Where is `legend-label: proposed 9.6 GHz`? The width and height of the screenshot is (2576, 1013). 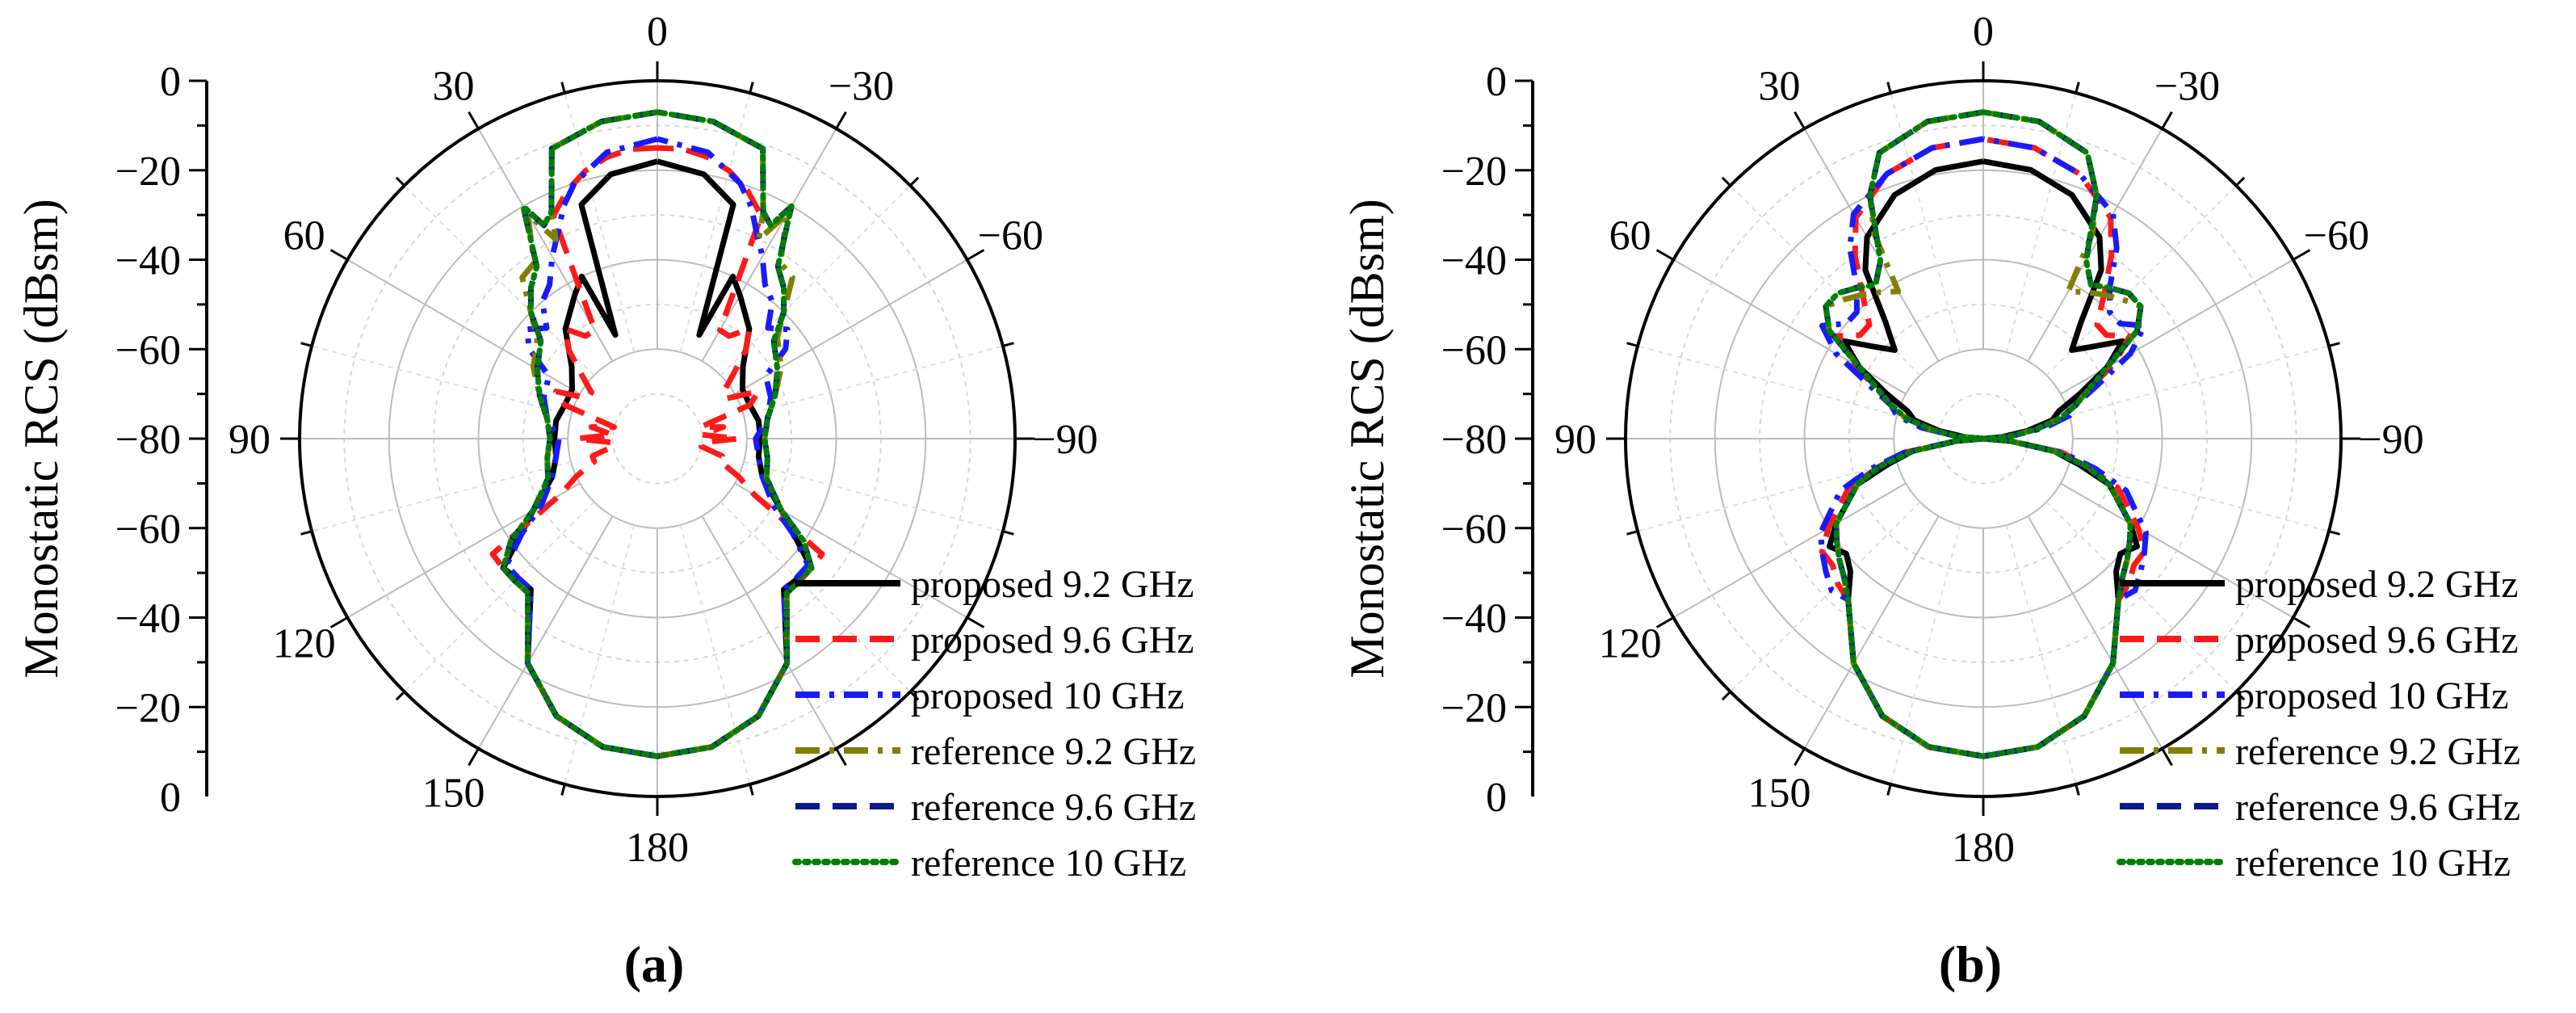 legend-label: proposed 9.6 GHz is located at coordinates (2377, 640).